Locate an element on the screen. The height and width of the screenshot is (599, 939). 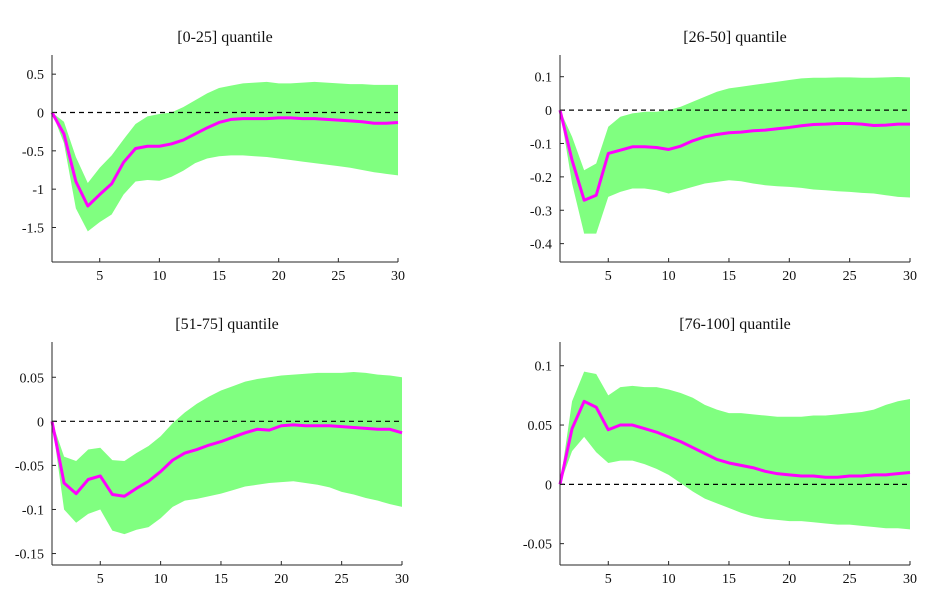
y-tick-label: -0.2 is located at coordinates (541, 178).